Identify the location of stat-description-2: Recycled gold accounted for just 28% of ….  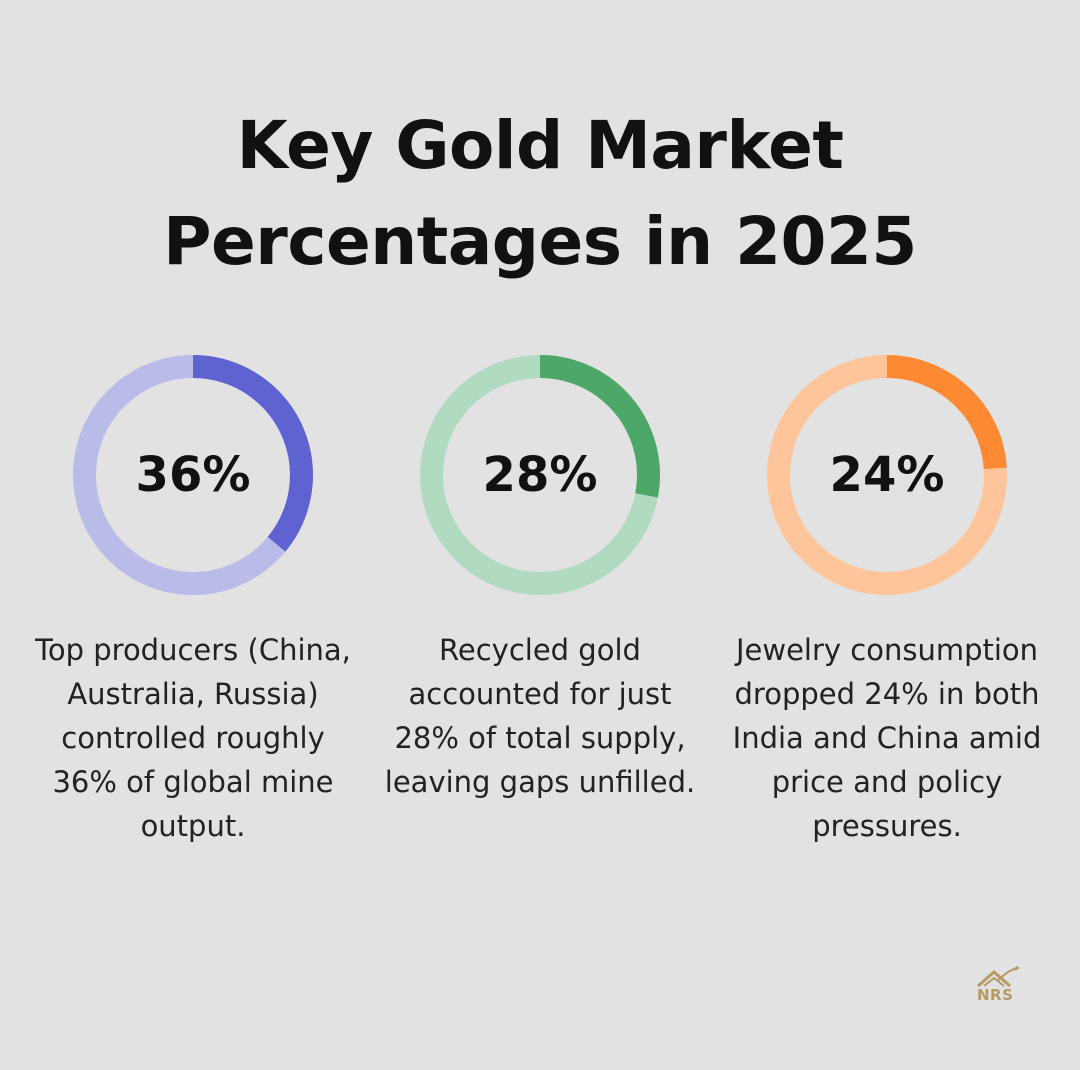
(540, 716).